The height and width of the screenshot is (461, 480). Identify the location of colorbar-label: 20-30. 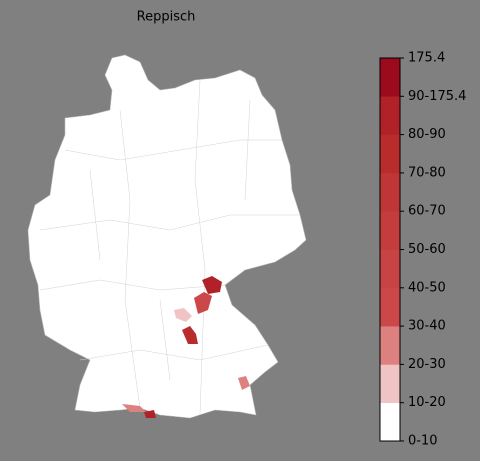
(427, 364).